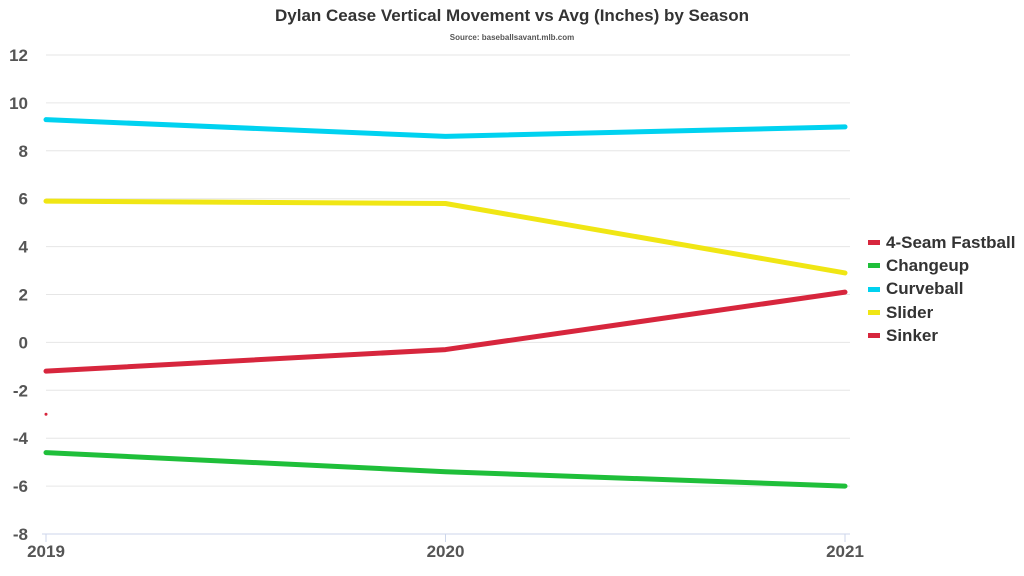 The width and height of the screenshot is (1024, 576). I want to click on y-tick-label: -2, so click(20, 390).